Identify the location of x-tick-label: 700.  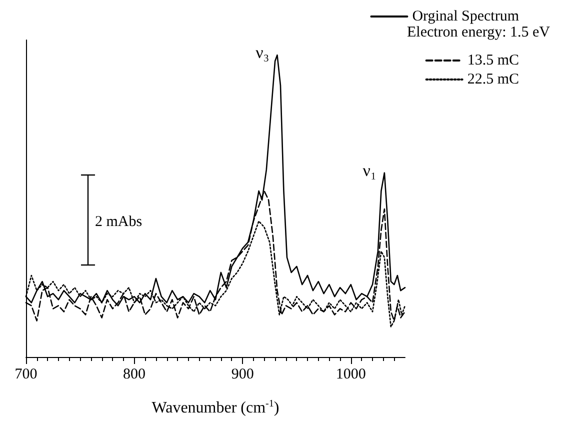
(26, 374).